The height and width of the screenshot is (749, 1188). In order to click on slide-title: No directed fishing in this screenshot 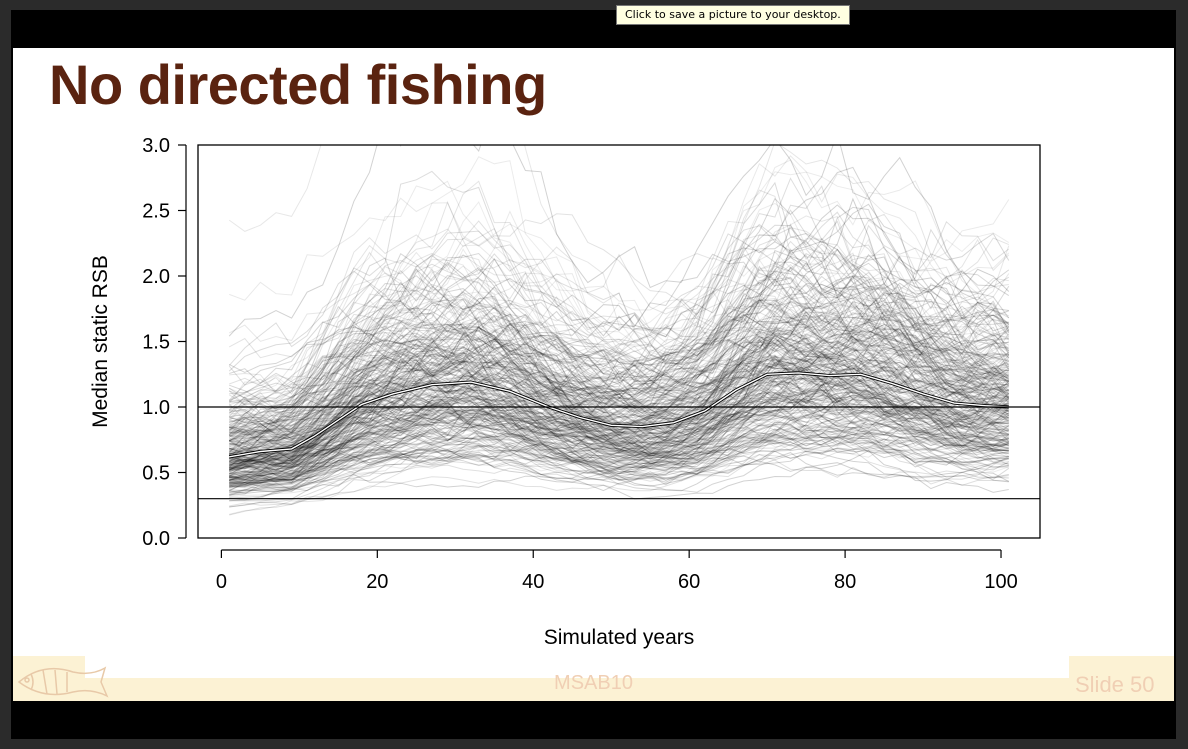, I will do `click(298, 84)`.